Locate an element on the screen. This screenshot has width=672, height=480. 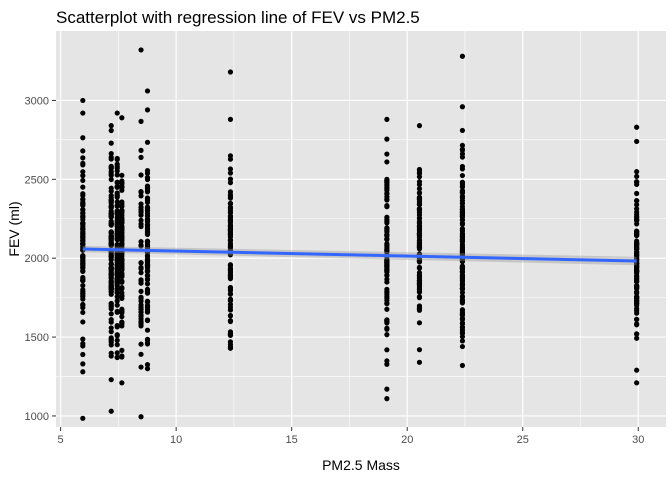
x-tick-label: 25 is located at coordinates (523, 440).